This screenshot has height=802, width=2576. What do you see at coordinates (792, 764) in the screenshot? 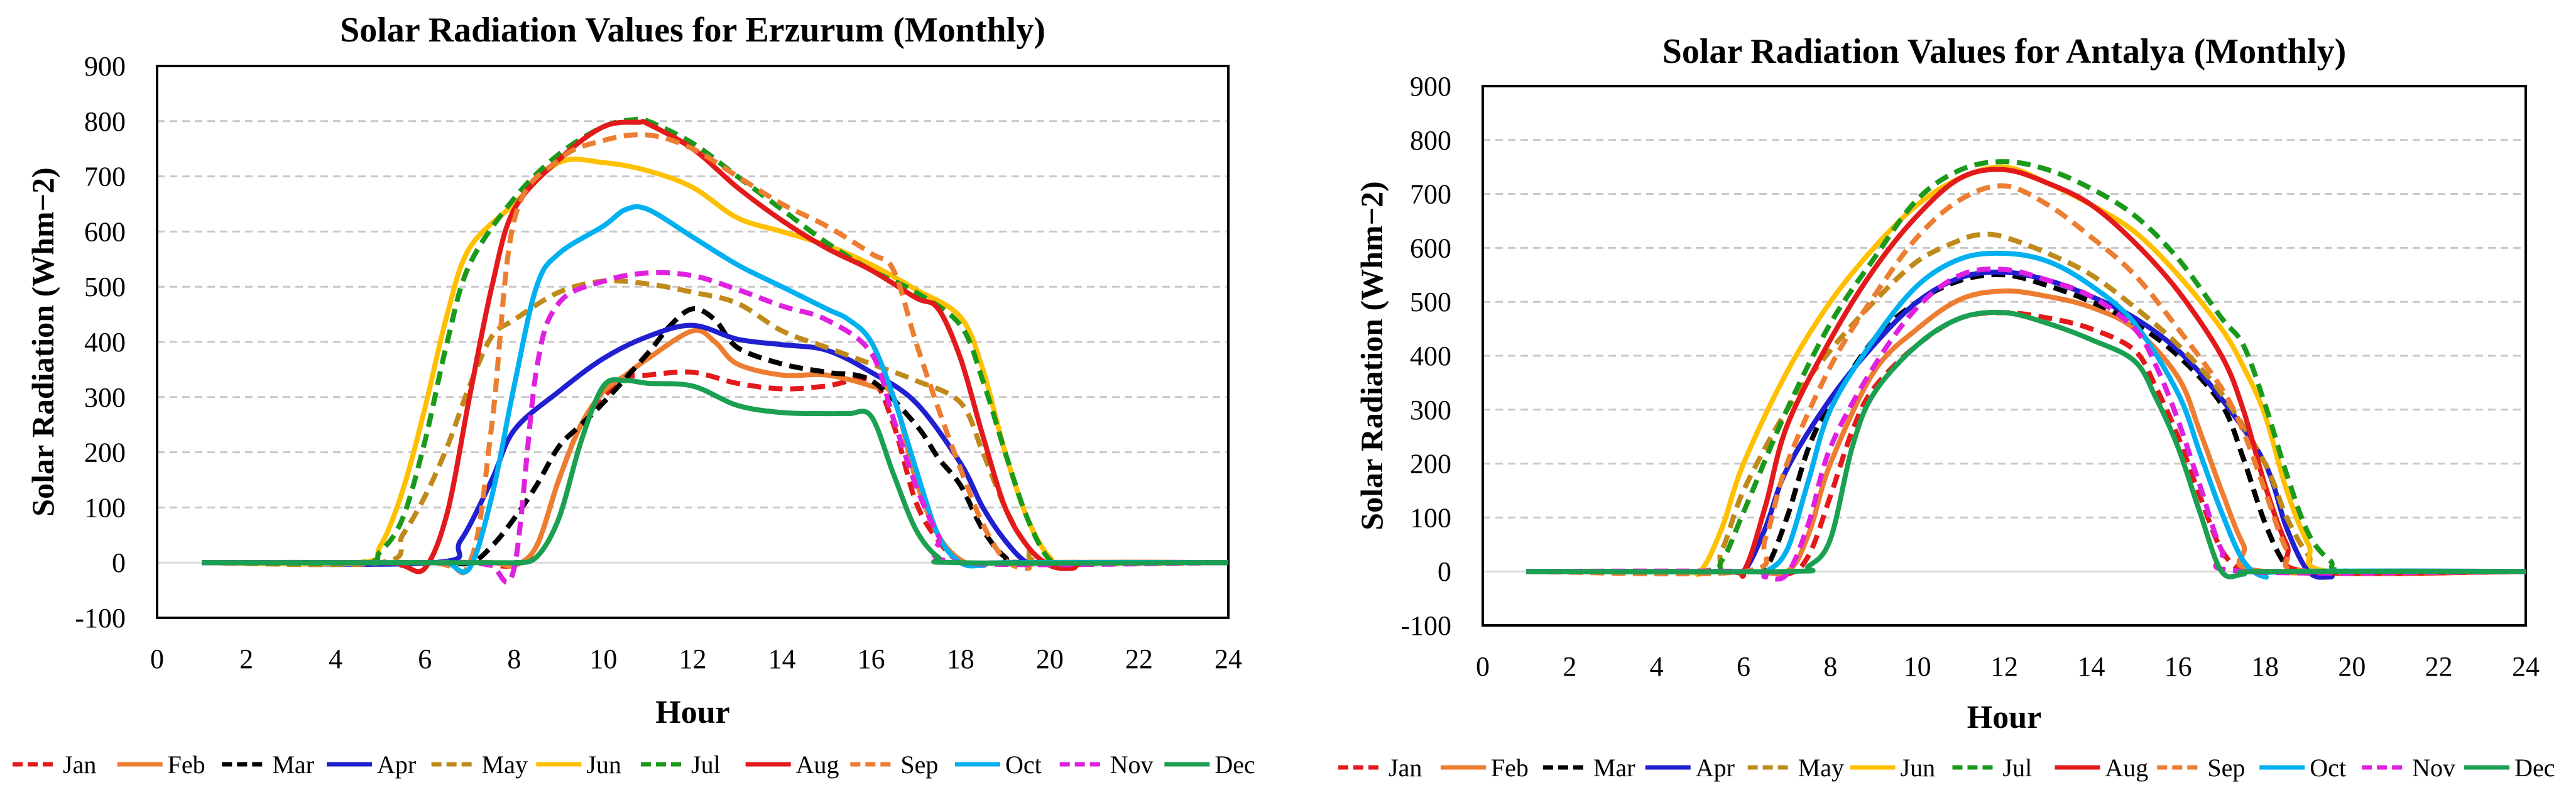
I see `legend-item-aug: Aug` at bounding box center [792, 764].